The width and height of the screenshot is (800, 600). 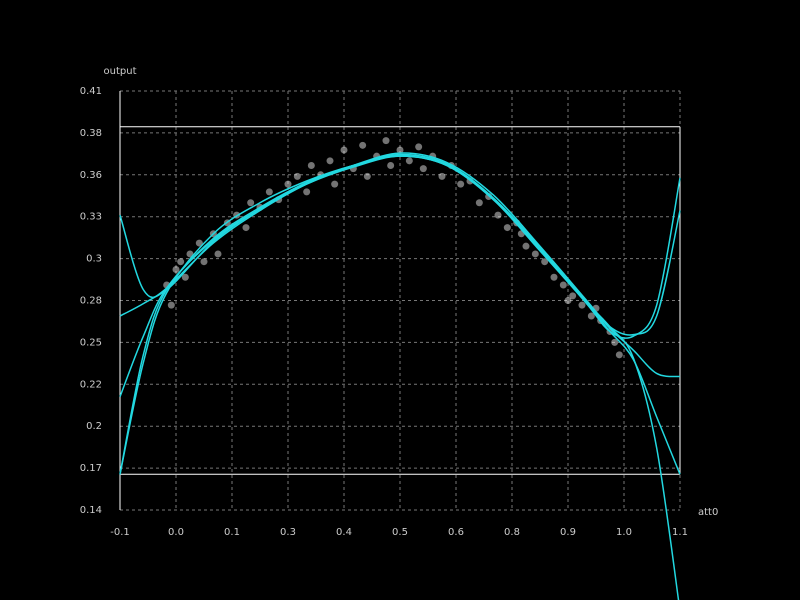 I want to click on x-tick-label: 1.1, so click(x=680, y=532).